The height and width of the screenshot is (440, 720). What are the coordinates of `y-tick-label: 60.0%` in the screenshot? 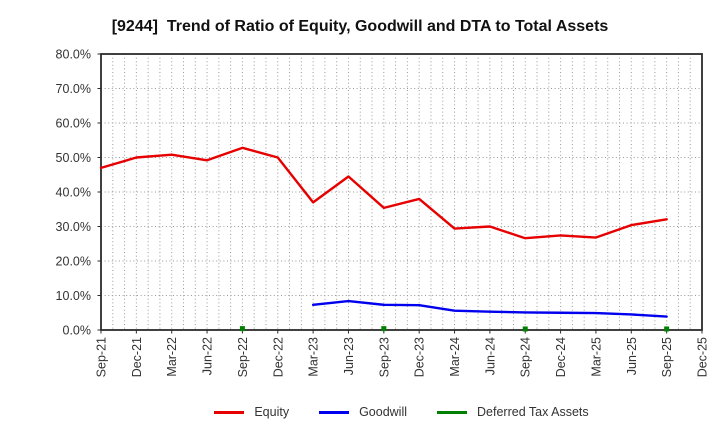 It's located at (73, 123).